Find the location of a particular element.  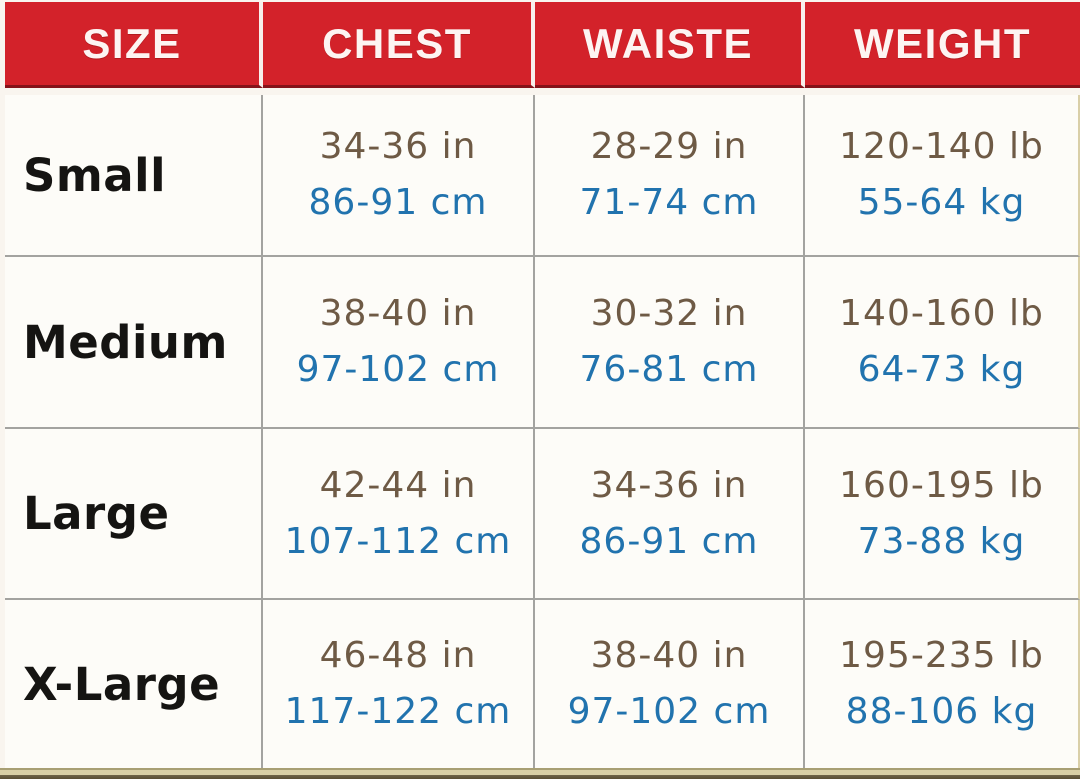

weight-lb-value: 120-140 lb is located at coordinates (941, 147).